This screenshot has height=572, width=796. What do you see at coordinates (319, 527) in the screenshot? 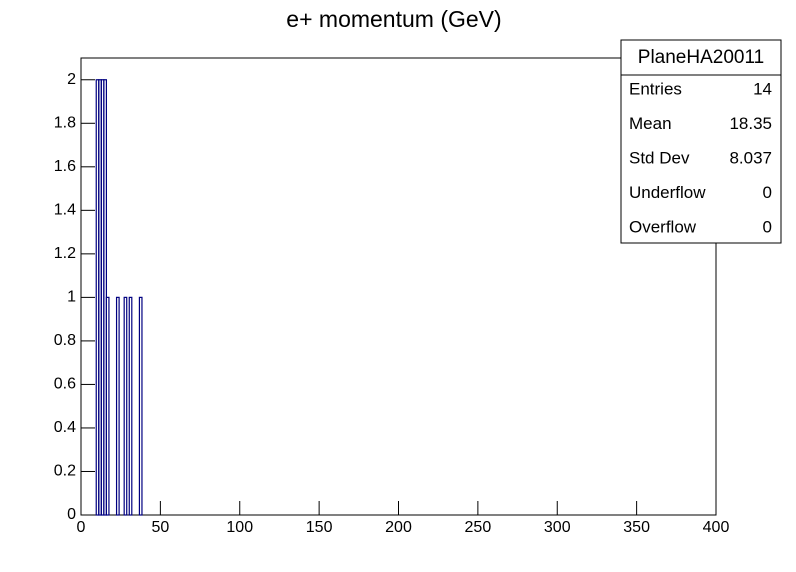
I see `x-tick-label: 150` at bounding box center [319, 527].